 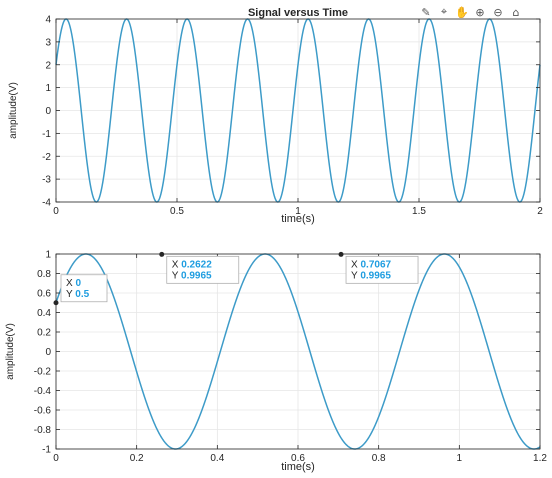 I want to click on zoom-in-icon: ⊕, so click(x=480, y=12).